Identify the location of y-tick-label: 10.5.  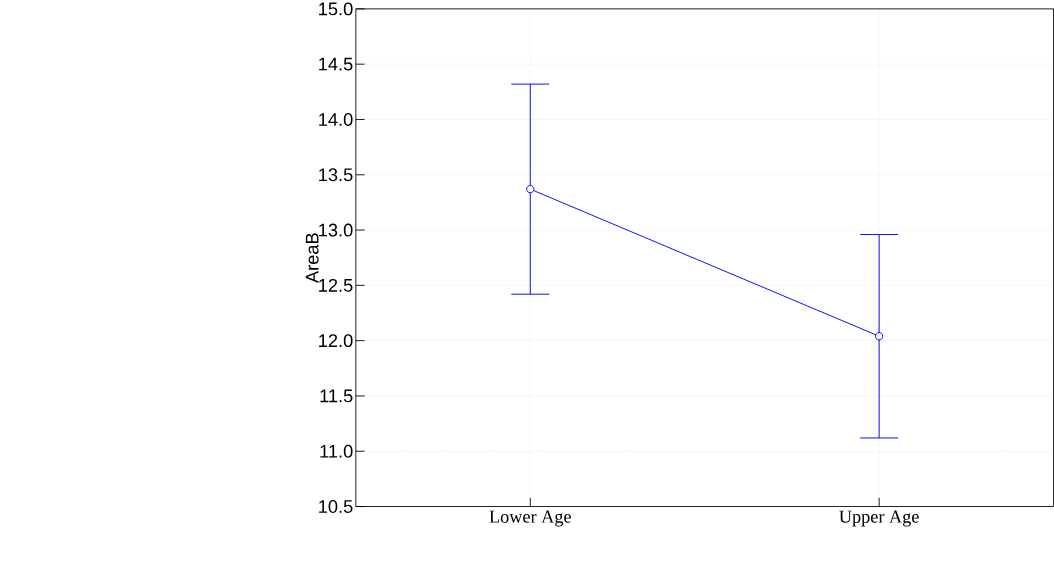
(336, 507).